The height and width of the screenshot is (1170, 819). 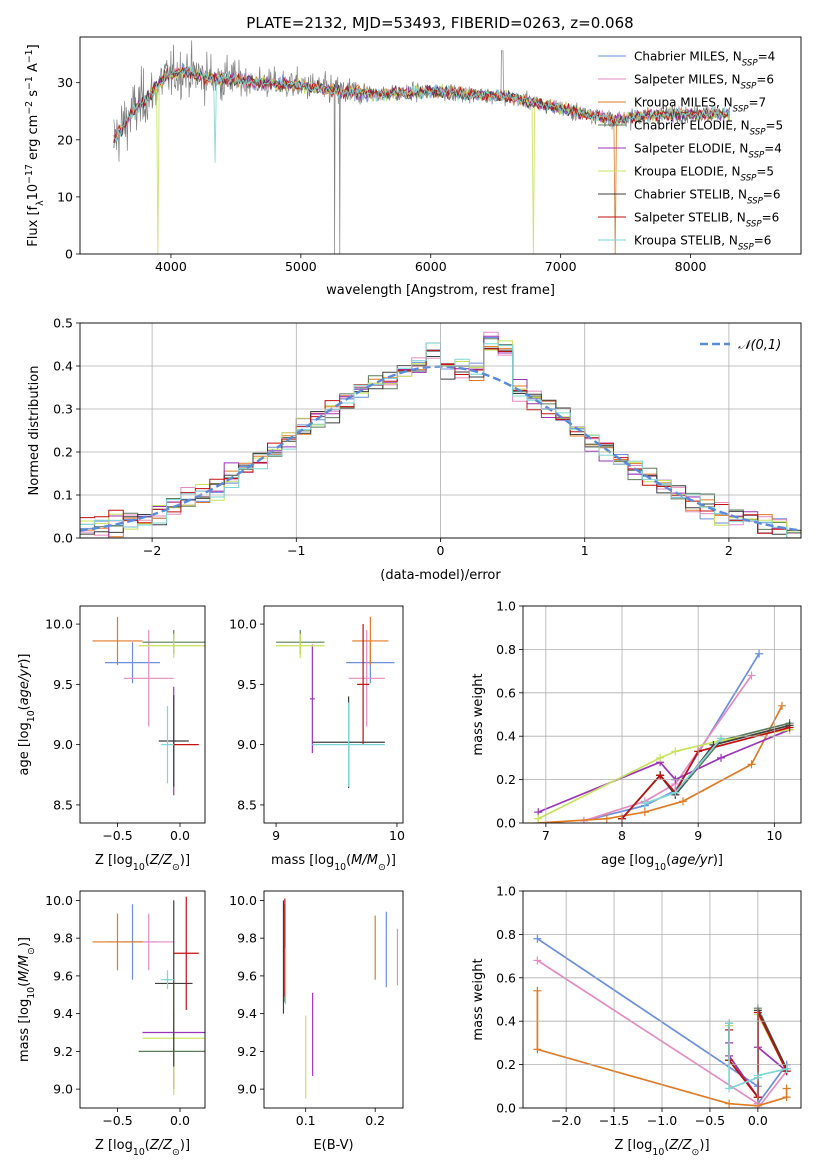 I want to click on x-tick-label: 7, so click(x=546, y=835).